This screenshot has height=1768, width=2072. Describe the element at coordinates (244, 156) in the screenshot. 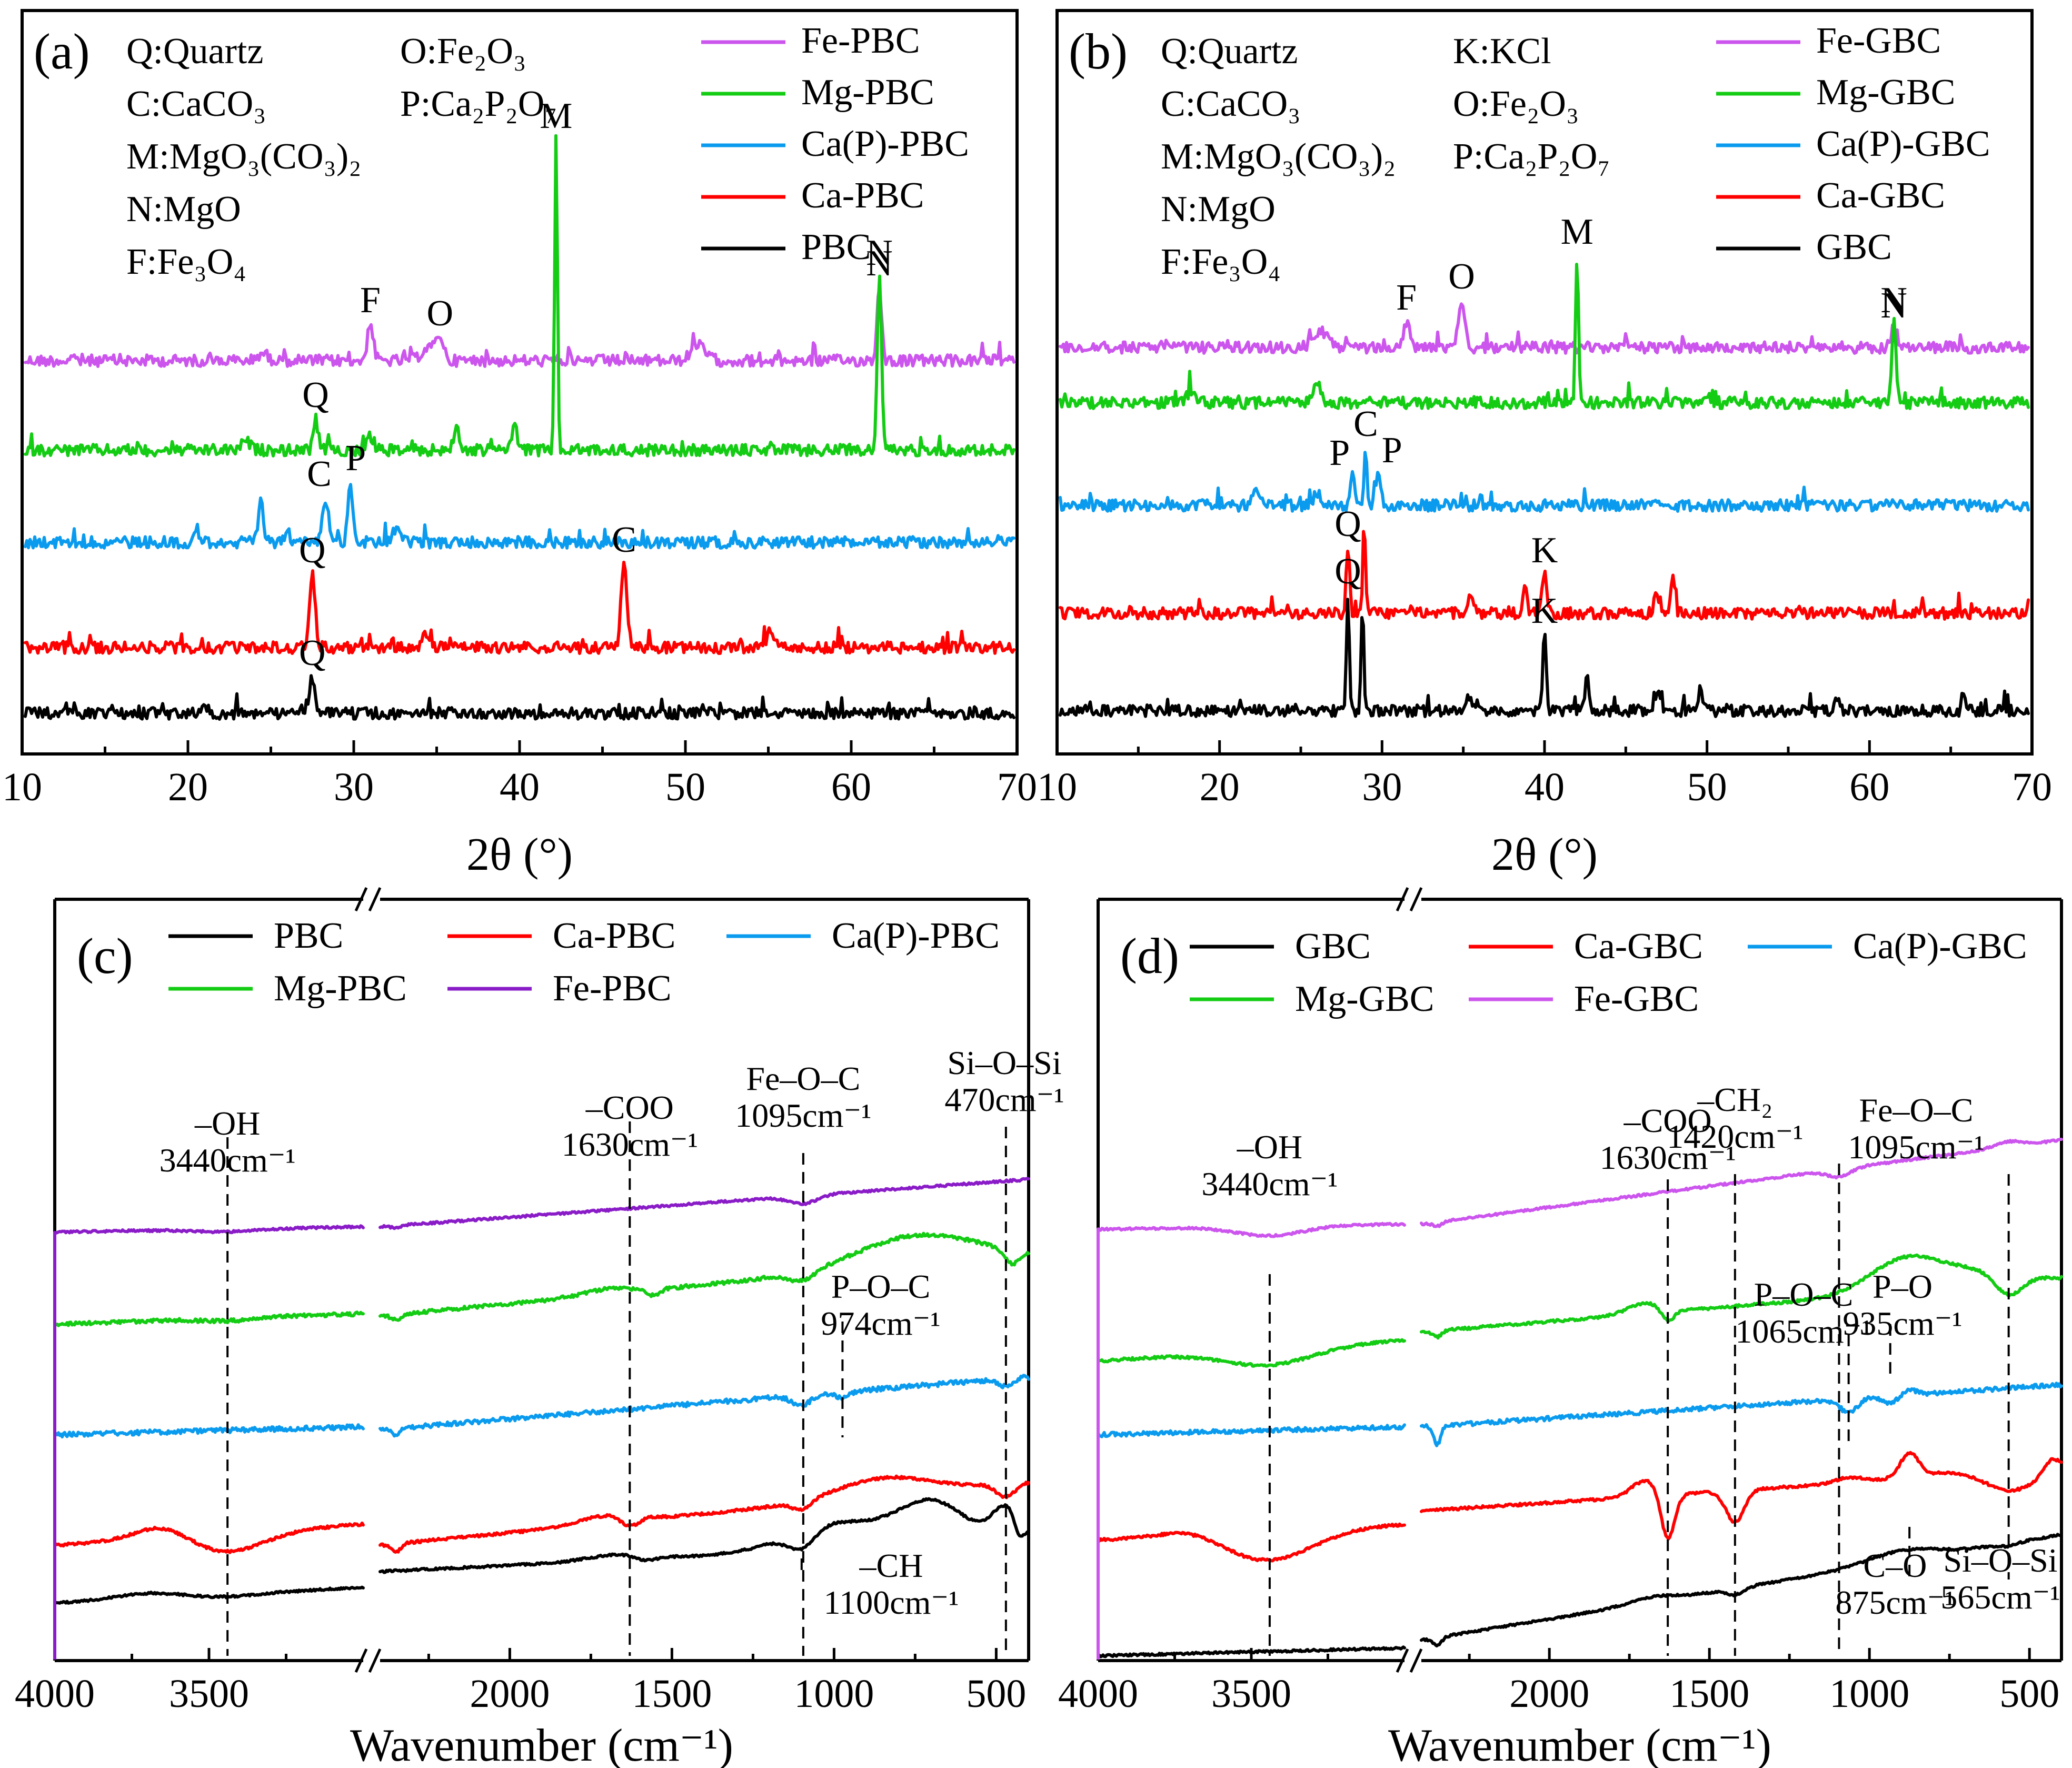

I see `phase-key-entry: M:MgO₃(CO₃)₂` at that location.